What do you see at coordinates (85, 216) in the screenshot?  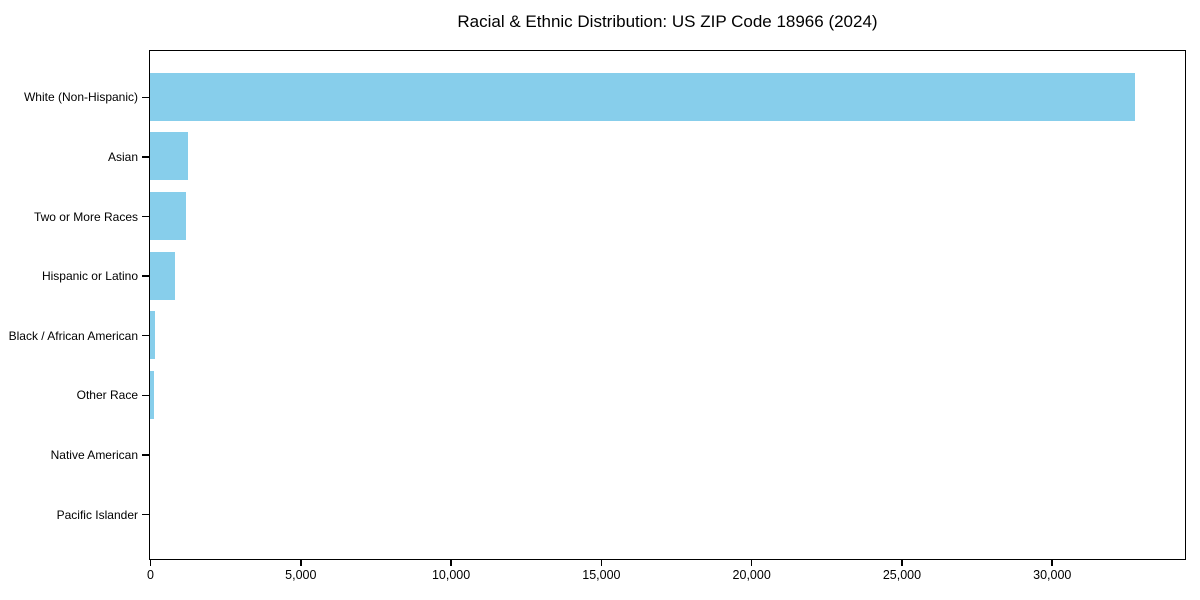 I see `y-tick-label: Two or More Races` at bounding box center [85, 216].